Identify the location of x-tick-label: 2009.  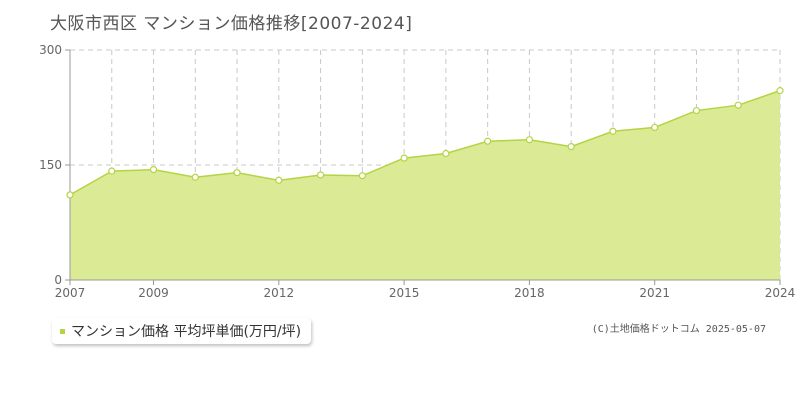
(153, 293).